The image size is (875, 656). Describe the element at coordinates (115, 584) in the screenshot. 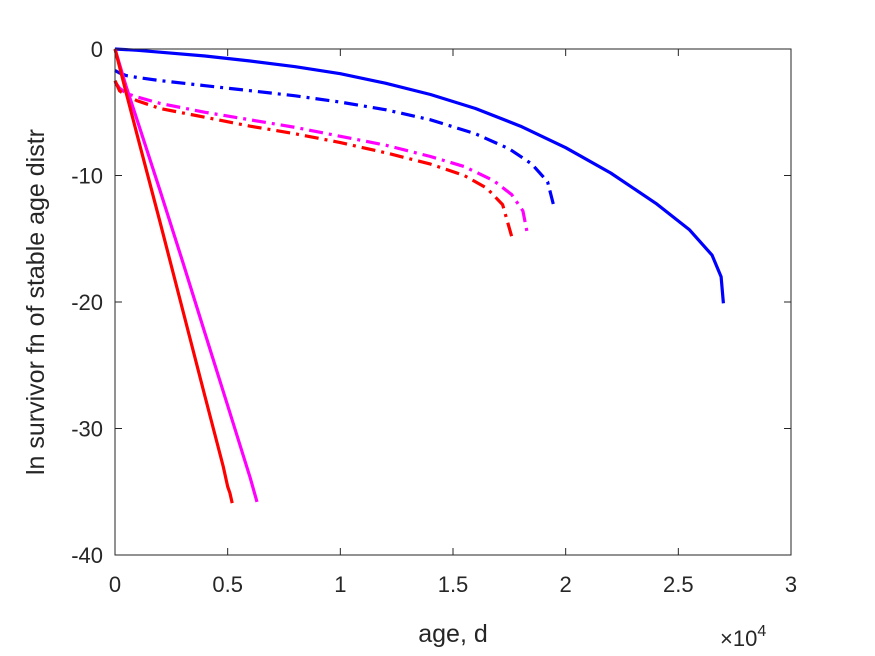

I see `x-tick-label: 0` at that location.